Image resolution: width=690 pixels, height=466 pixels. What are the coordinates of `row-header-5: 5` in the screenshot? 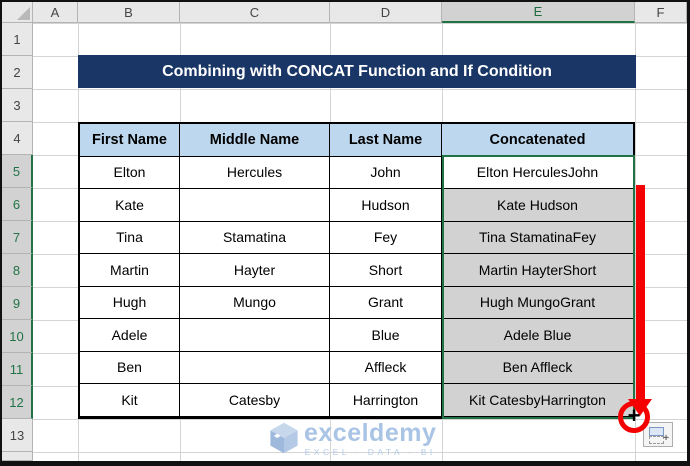 It's located at (17, 171).